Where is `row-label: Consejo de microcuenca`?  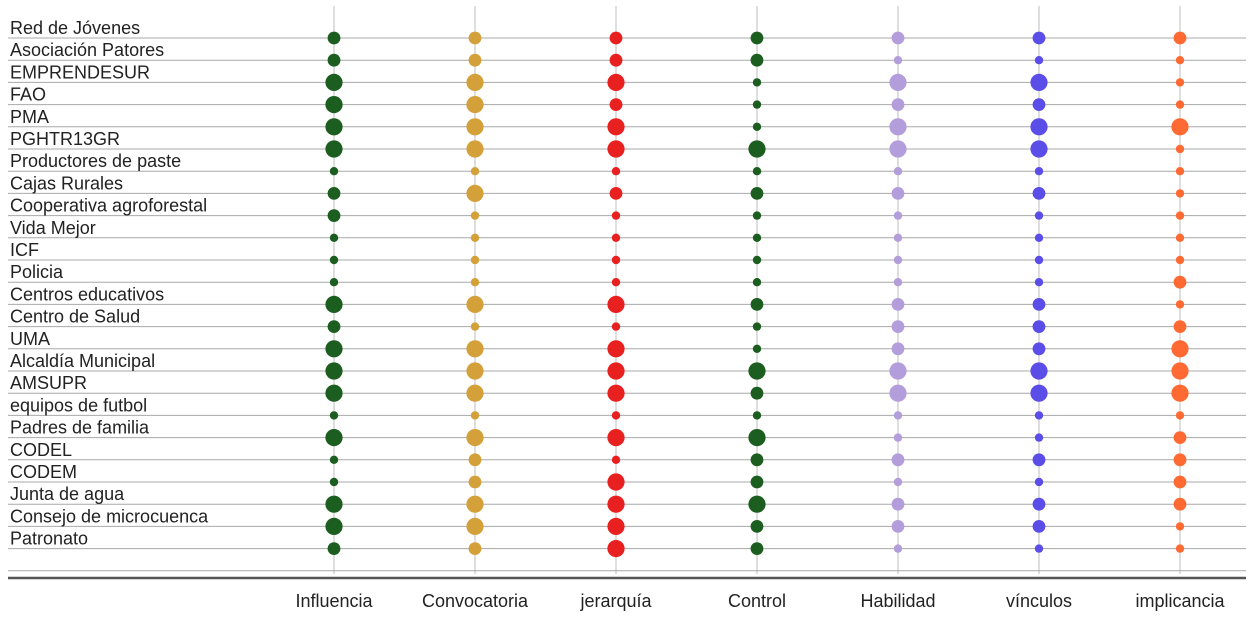
row-label: Consejo de microcuenca is located at coordinates (109, 516).